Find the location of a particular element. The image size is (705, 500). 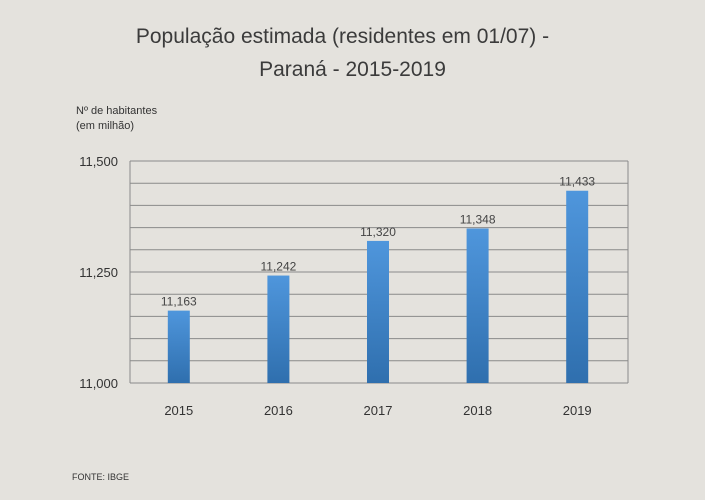

data-label-2017: 11,320 is located at coordinates (378, 232).